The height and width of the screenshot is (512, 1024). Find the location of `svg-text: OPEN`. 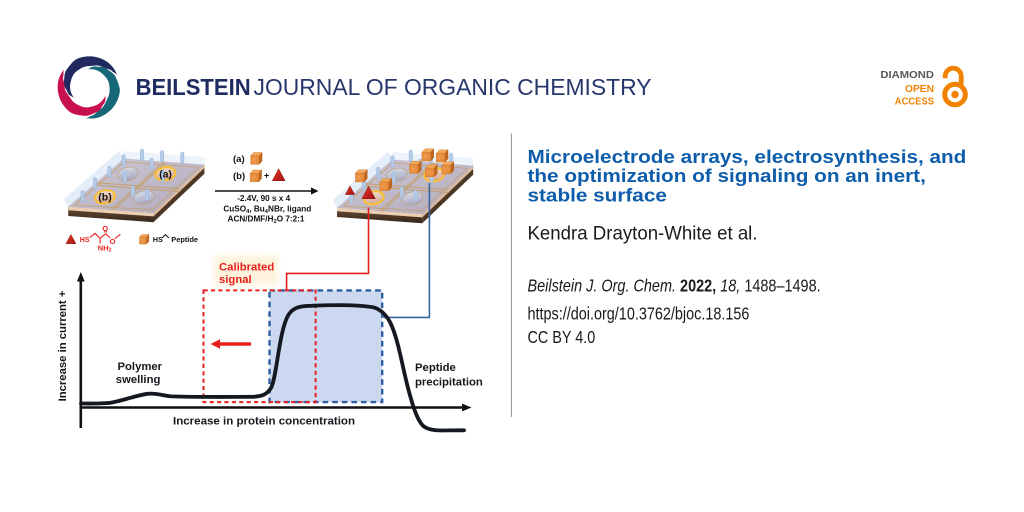

svg-text: OPEN is located at coordinates (919, 89).